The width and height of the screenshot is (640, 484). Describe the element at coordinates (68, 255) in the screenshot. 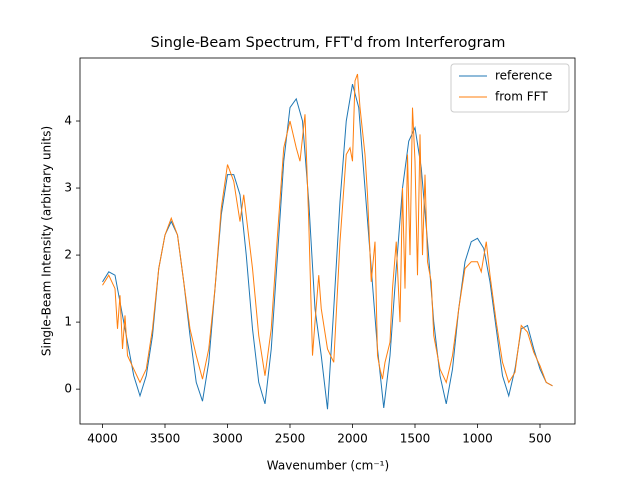

I see `y-tick-label: 2` at that location.